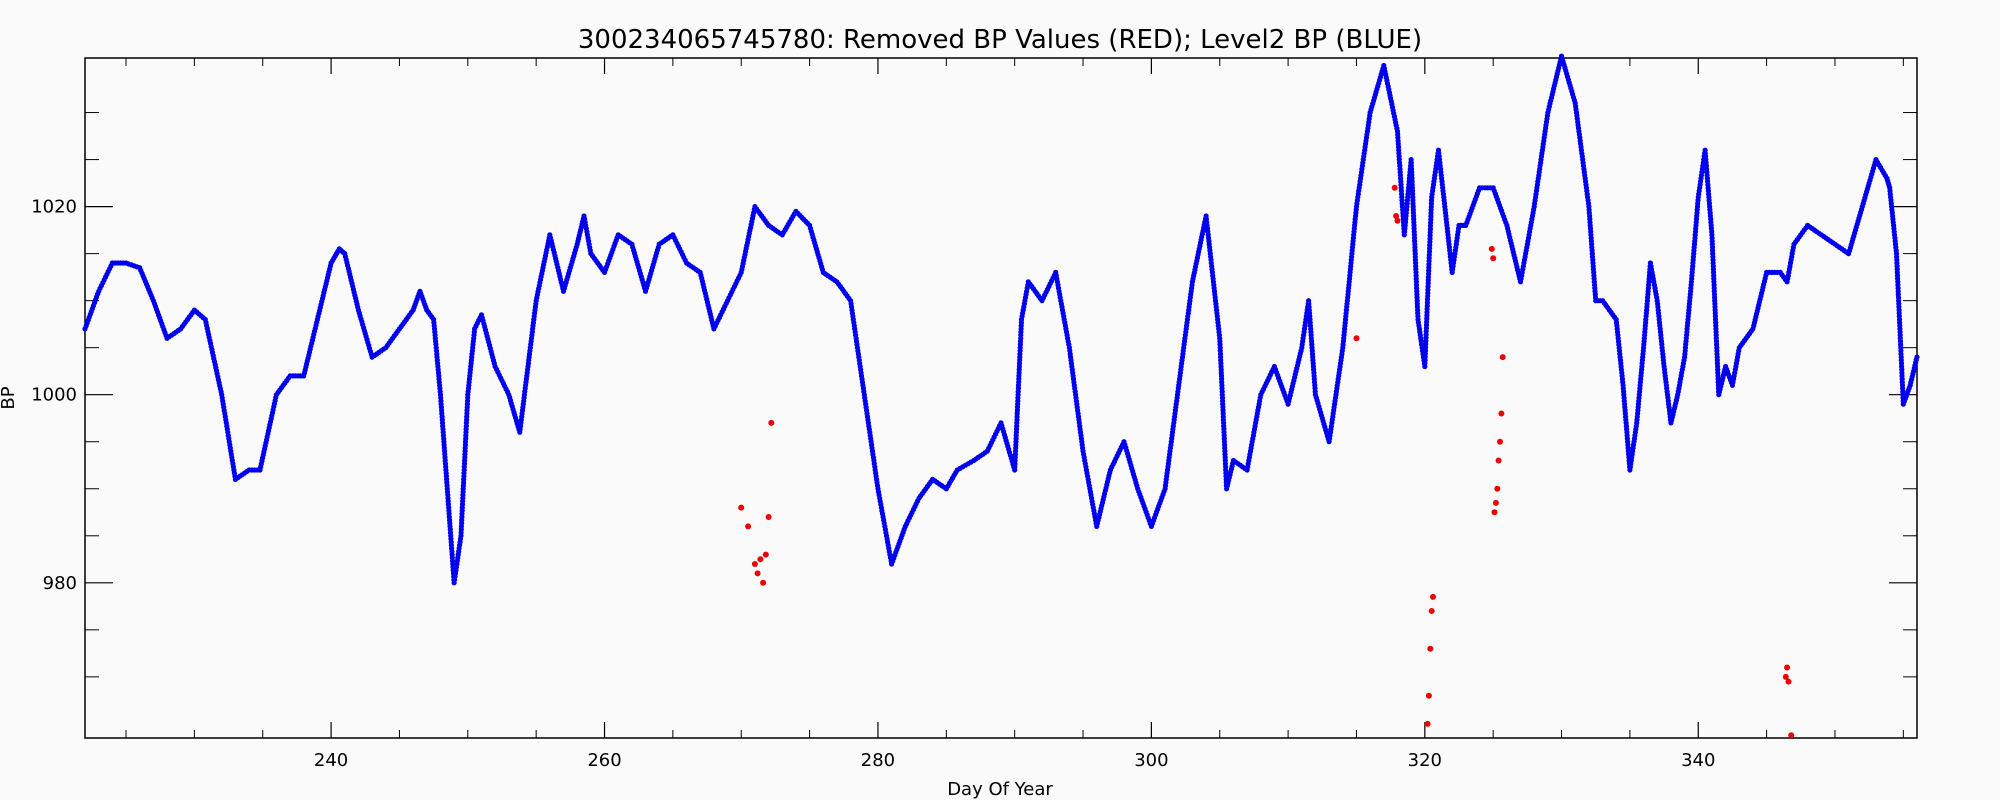 The width and height of the screenshot is (2000, 800). I want to click on x-tick-label: 300, so click(1151, 760).